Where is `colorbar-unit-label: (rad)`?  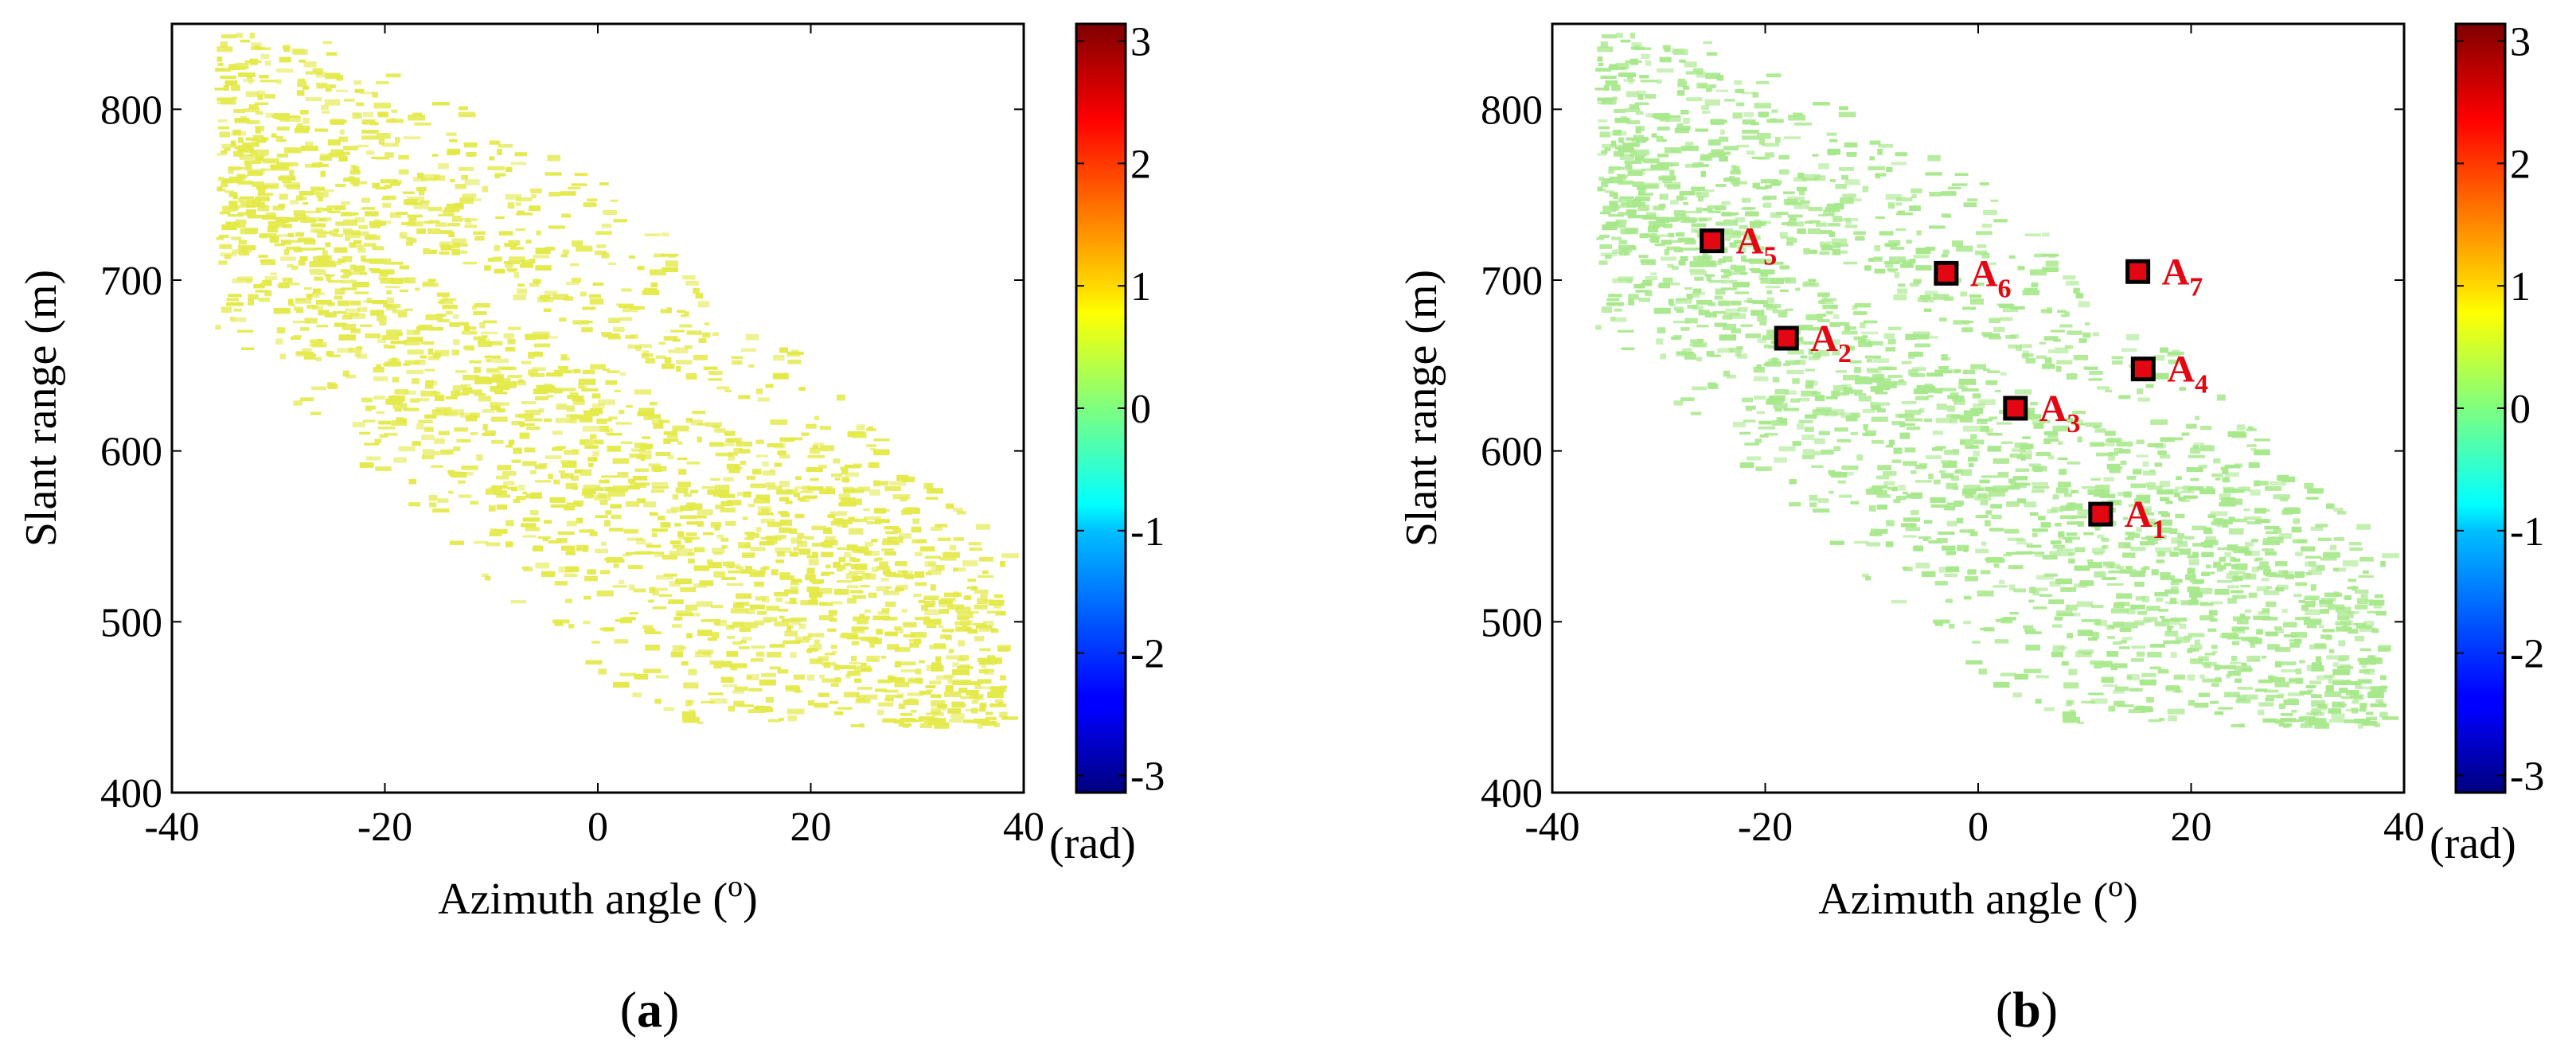
colorbar-unit-label: (rad) is located at coordinates (1092, 844).